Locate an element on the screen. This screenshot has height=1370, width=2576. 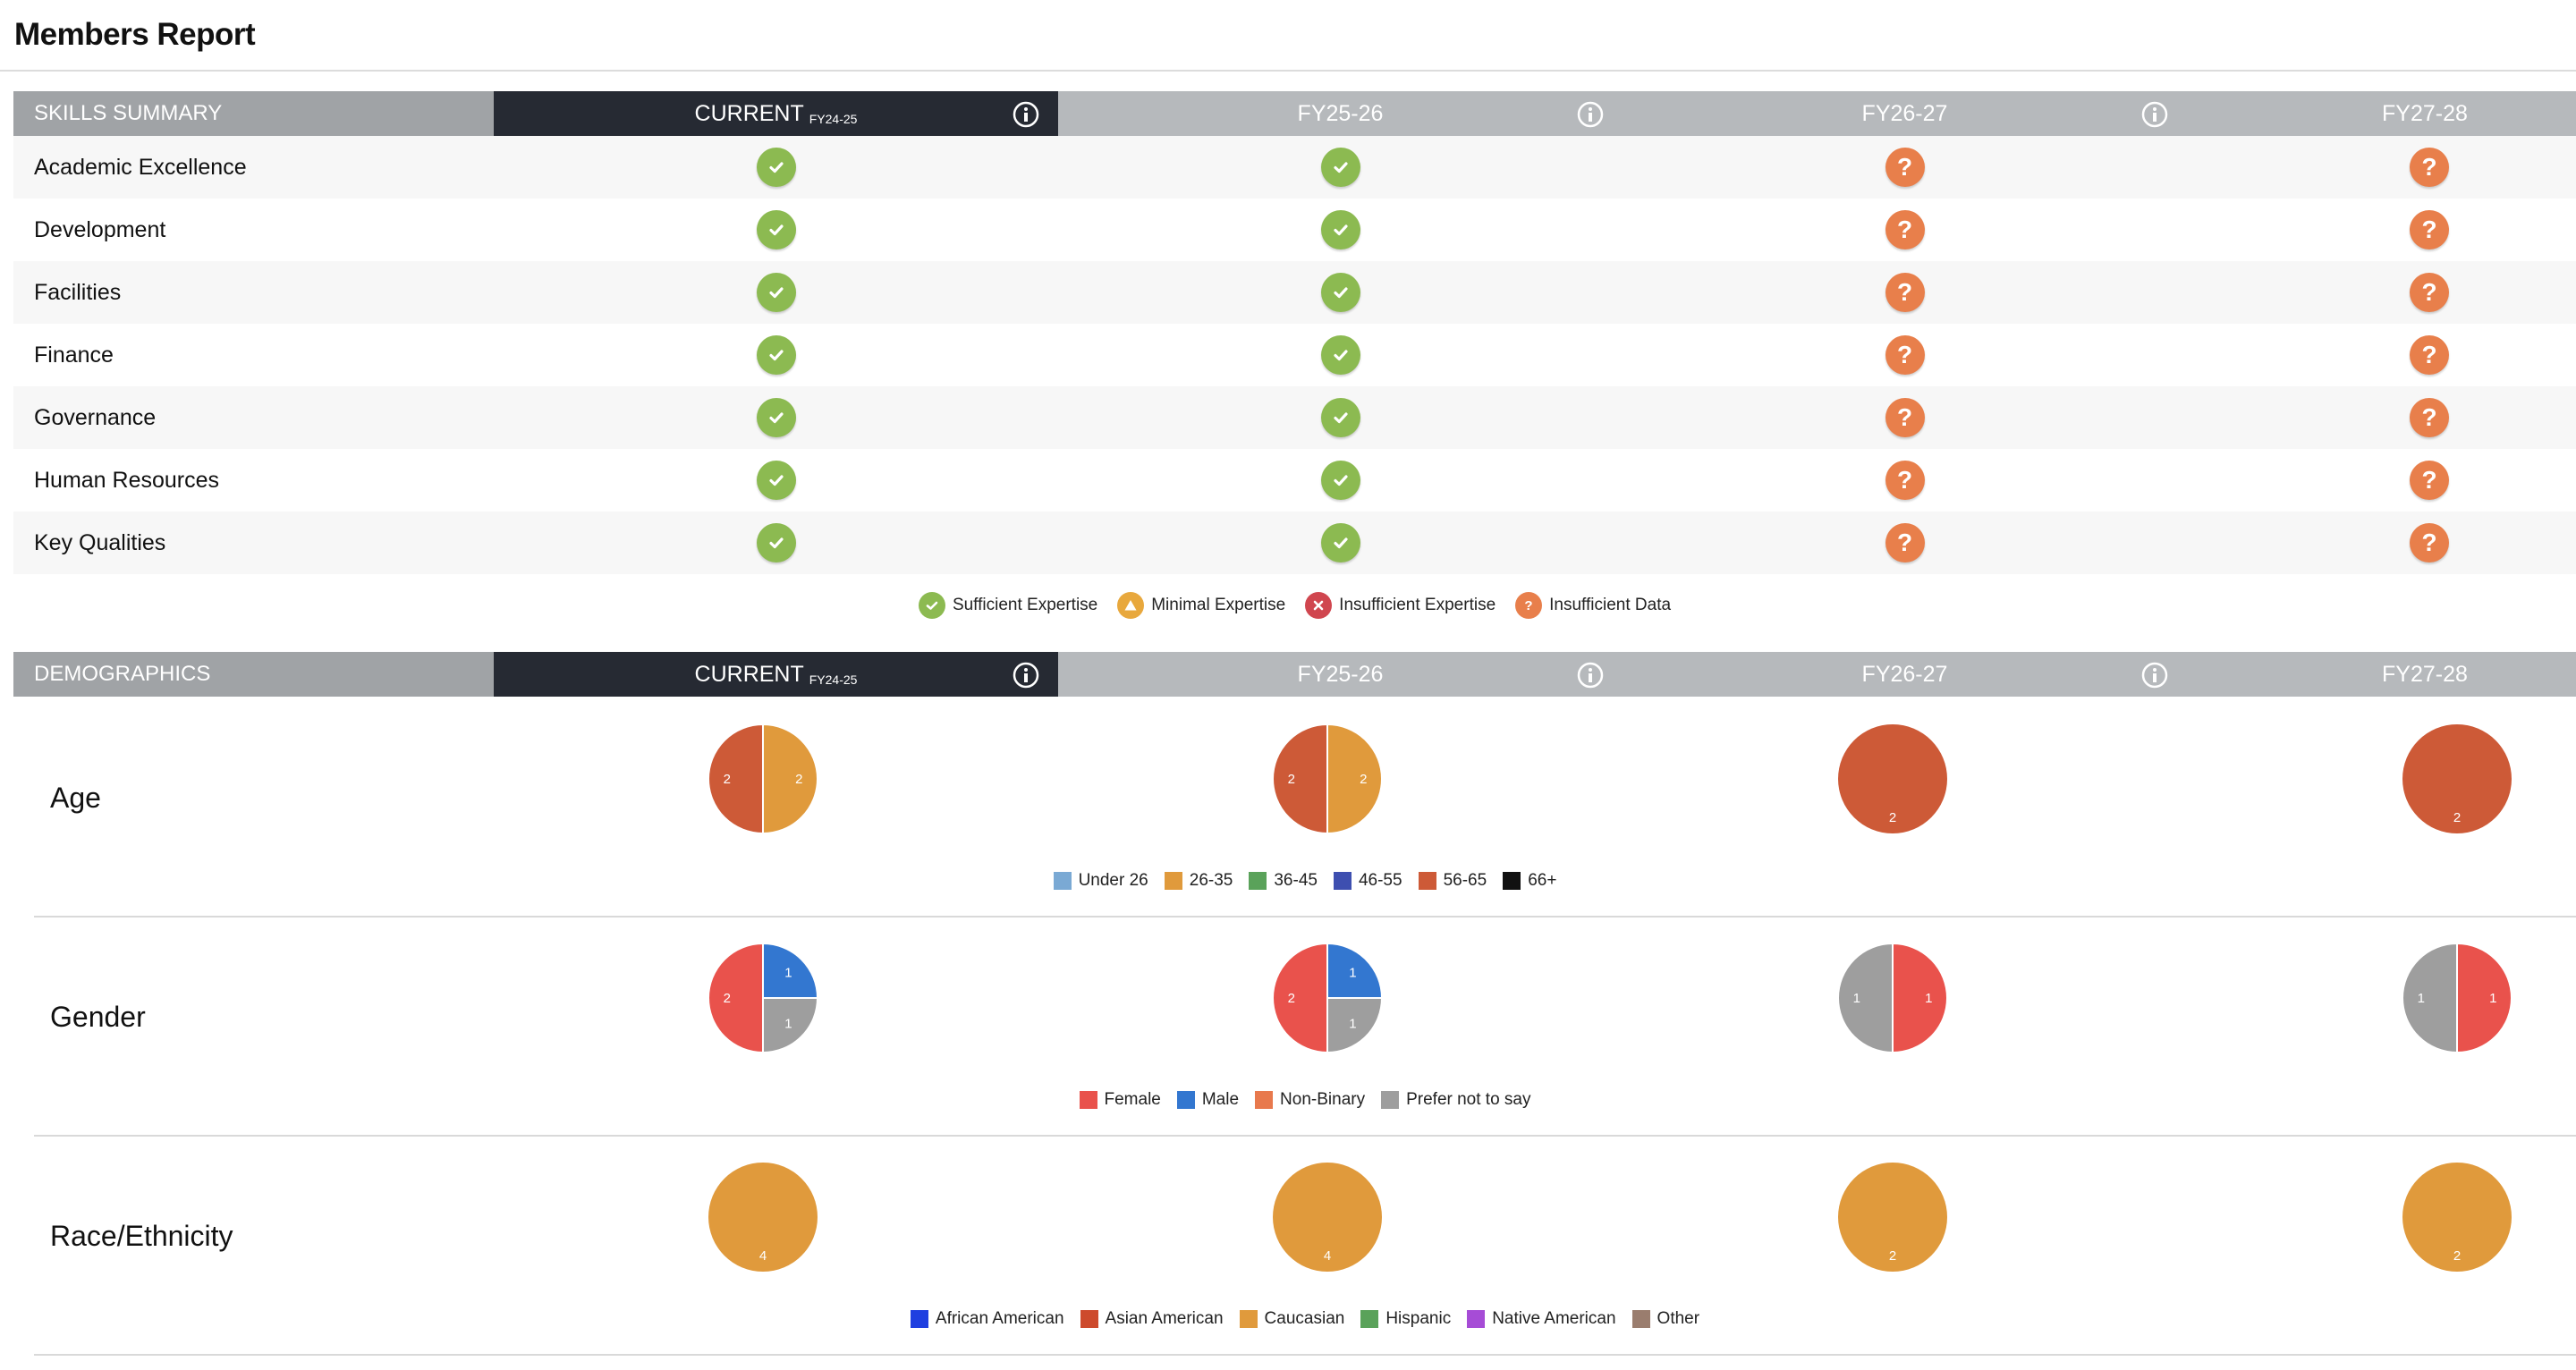
legend-label: Minimal Expertise is located at coordinates (1218, 605).